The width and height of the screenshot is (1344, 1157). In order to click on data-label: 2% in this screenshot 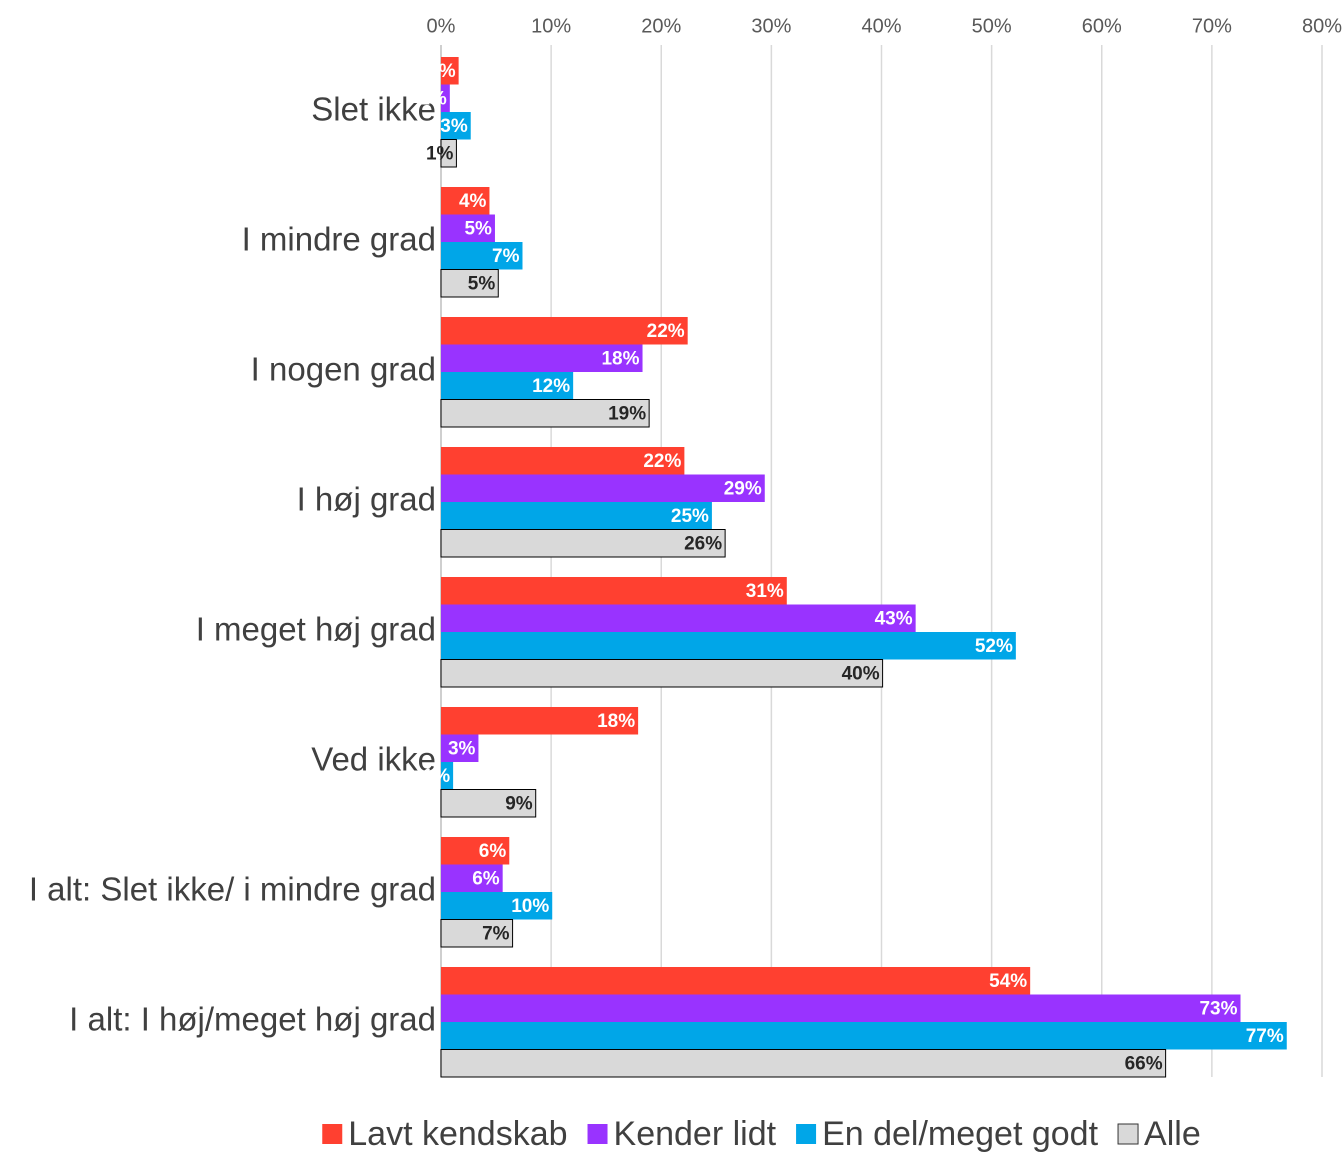, I will do `click(442, 71)`.